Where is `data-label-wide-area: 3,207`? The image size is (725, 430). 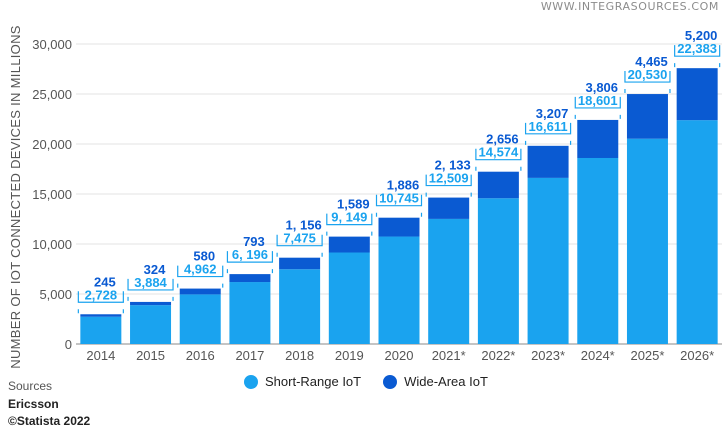
data-label-wide-area: 3,207 is located at coordinates (552, 113).